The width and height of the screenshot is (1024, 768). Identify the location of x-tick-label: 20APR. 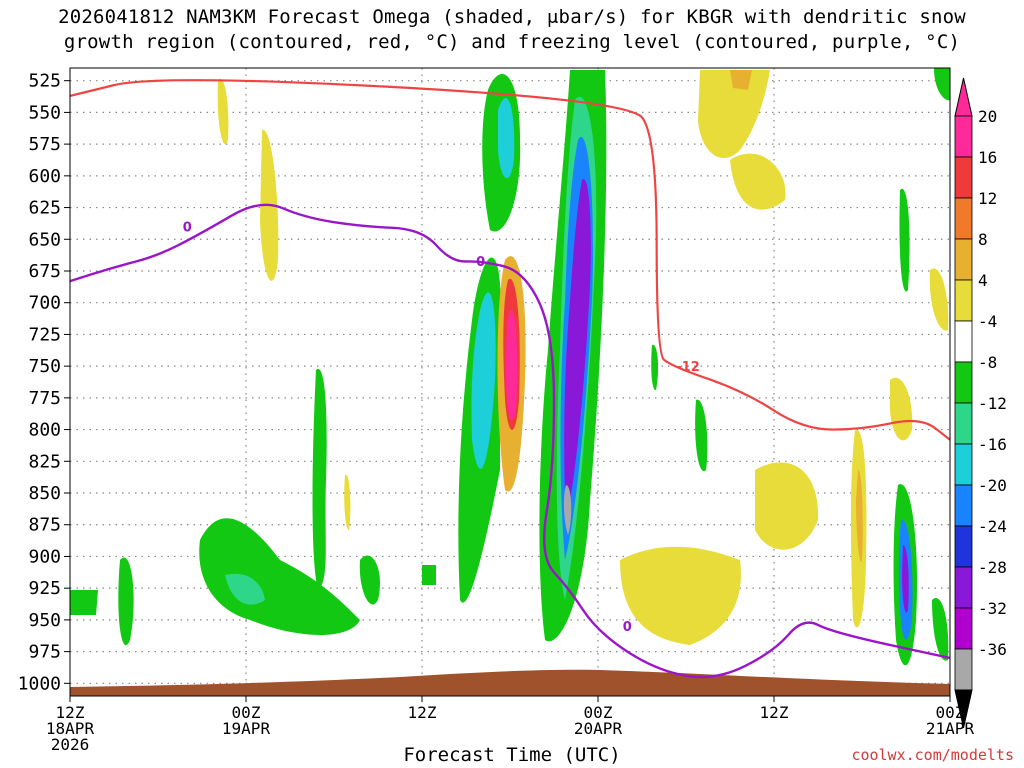
(598, 728).